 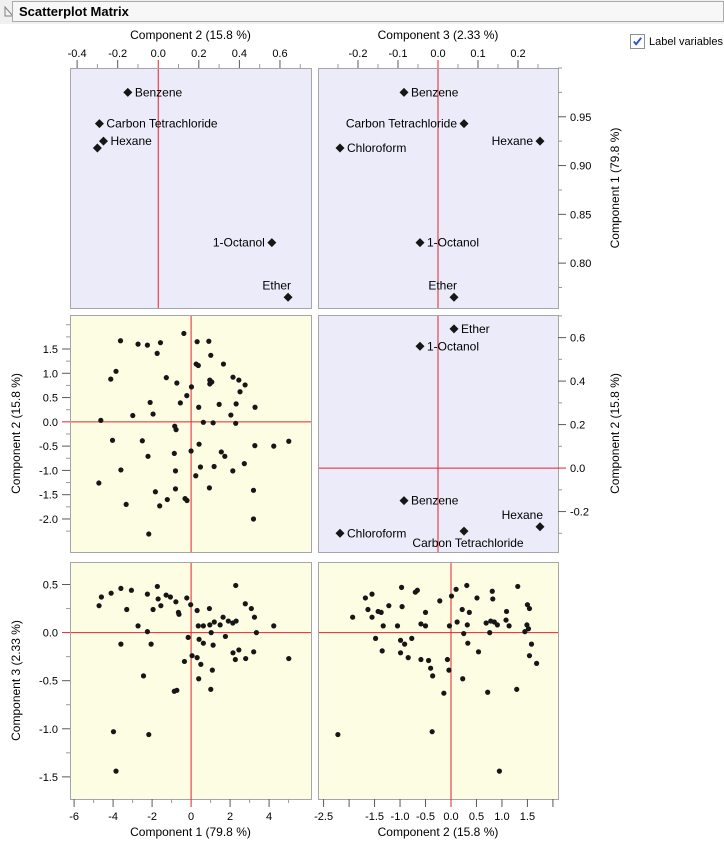 I want to click on panel-scores-c1-vs-c3, so click(x=191, y=681).